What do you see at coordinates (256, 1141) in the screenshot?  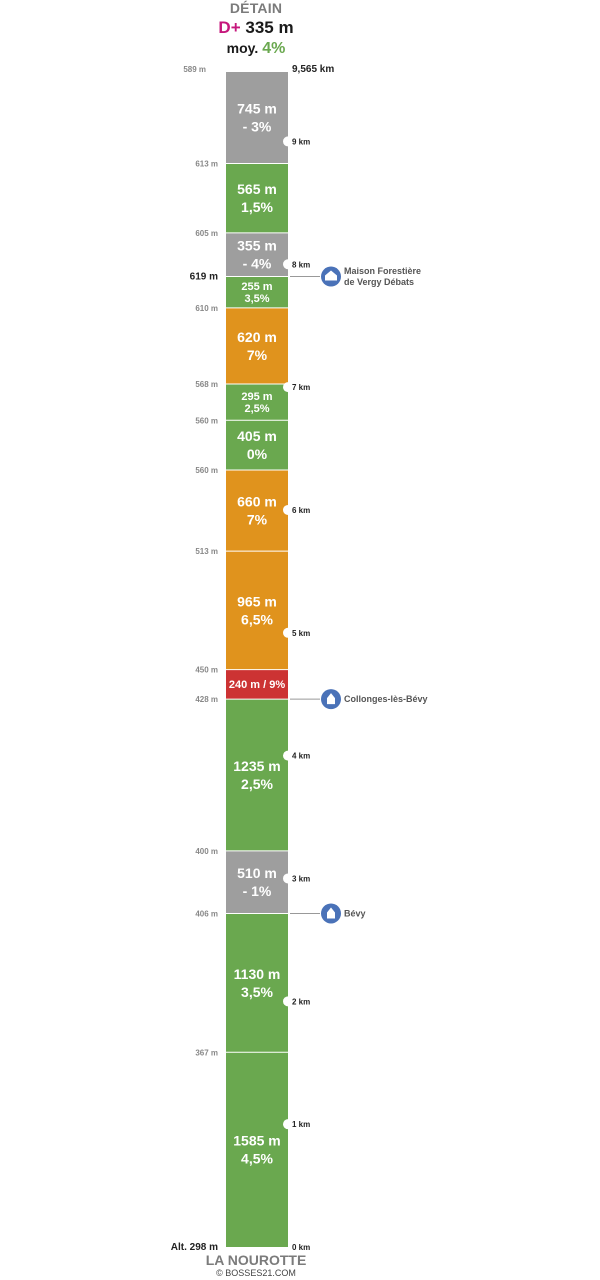 I see `segment-length-label: 1585 m` at bounding box center [256, 1141].